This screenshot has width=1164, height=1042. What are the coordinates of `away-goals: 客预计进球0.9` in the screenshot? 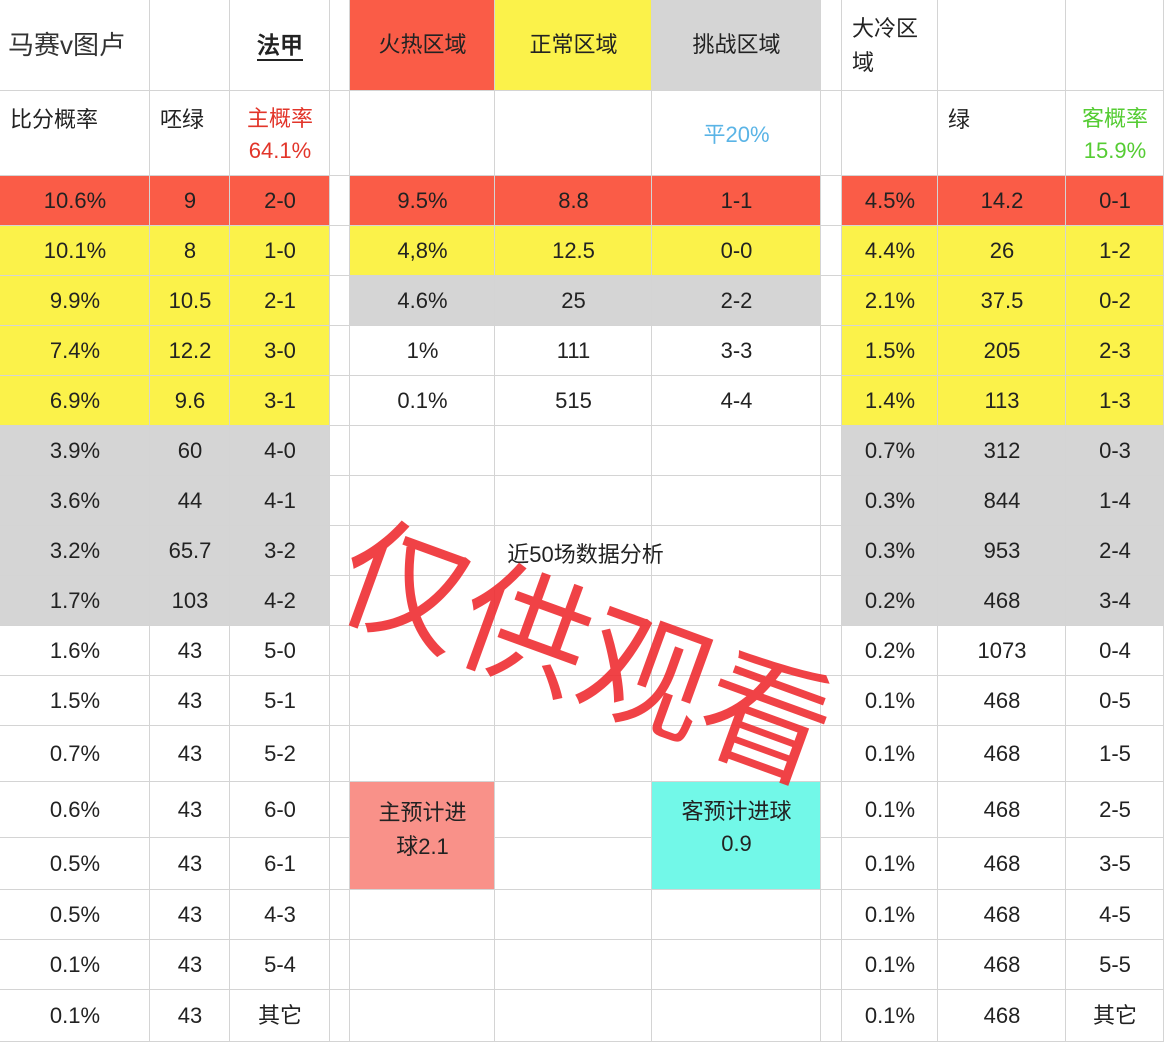 It's located at (736, 827).